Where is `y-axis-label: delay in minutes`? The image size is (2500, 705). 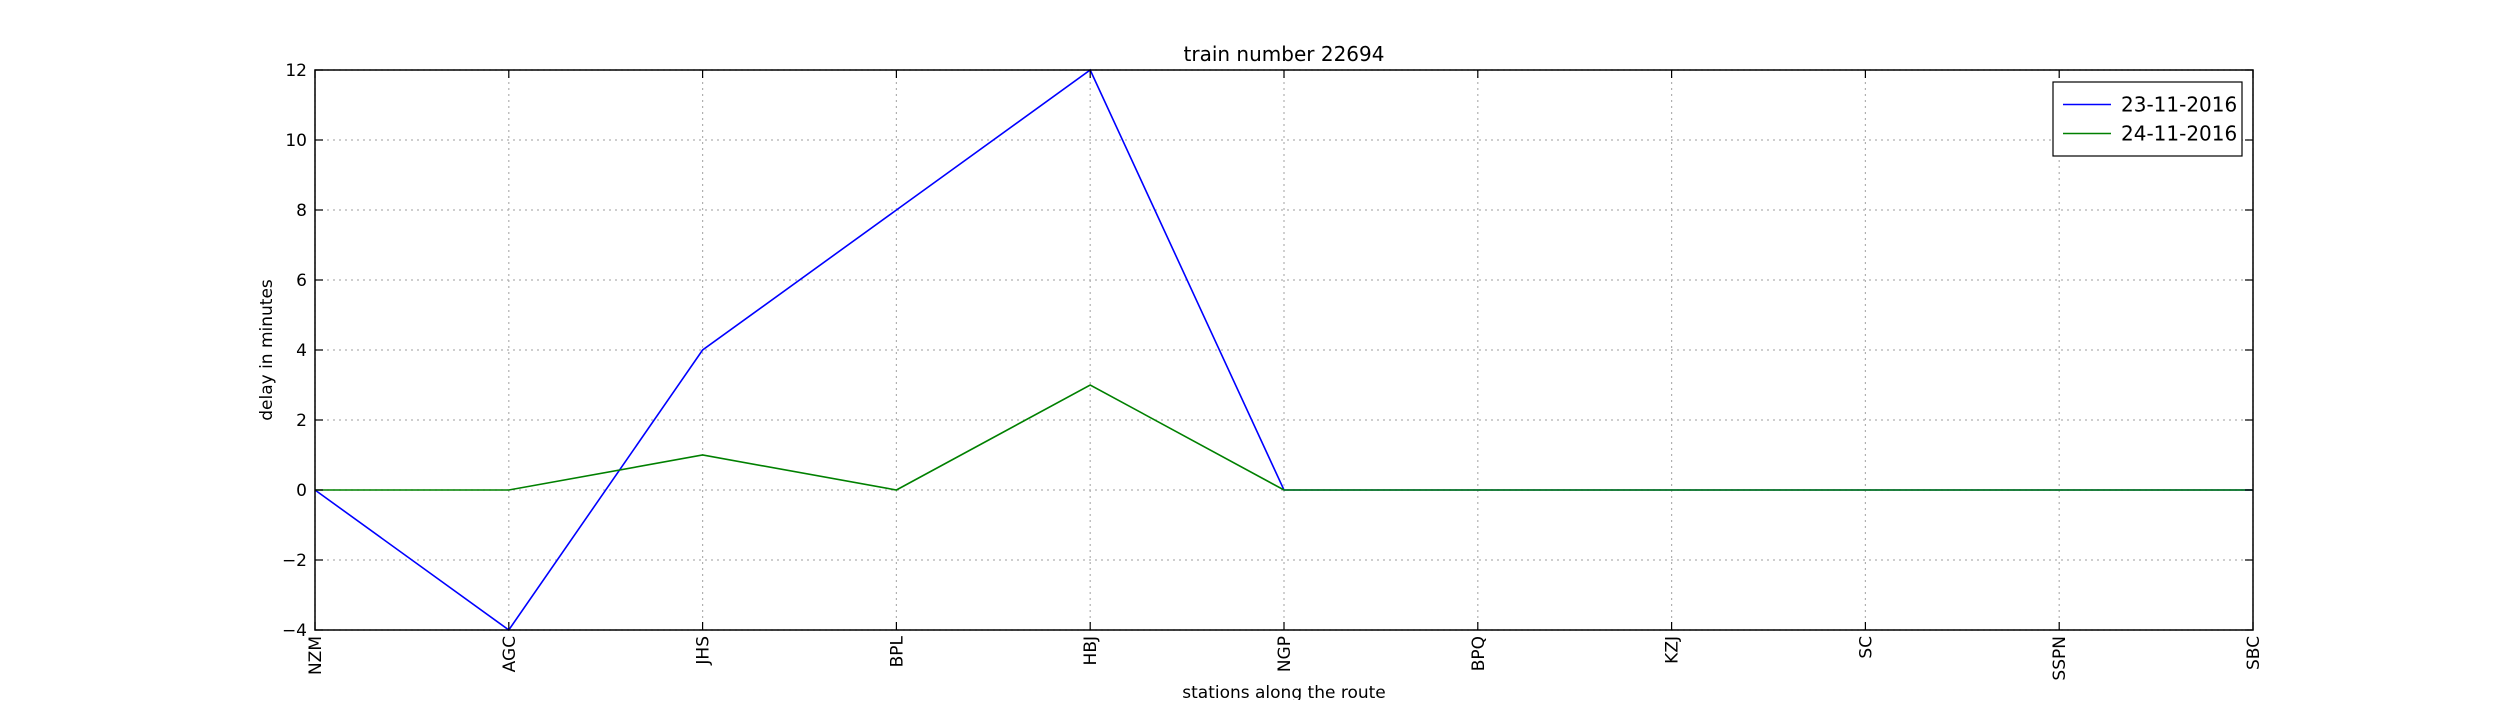 y-axis-label: delay in minutes is located at coordinates (267, 350).